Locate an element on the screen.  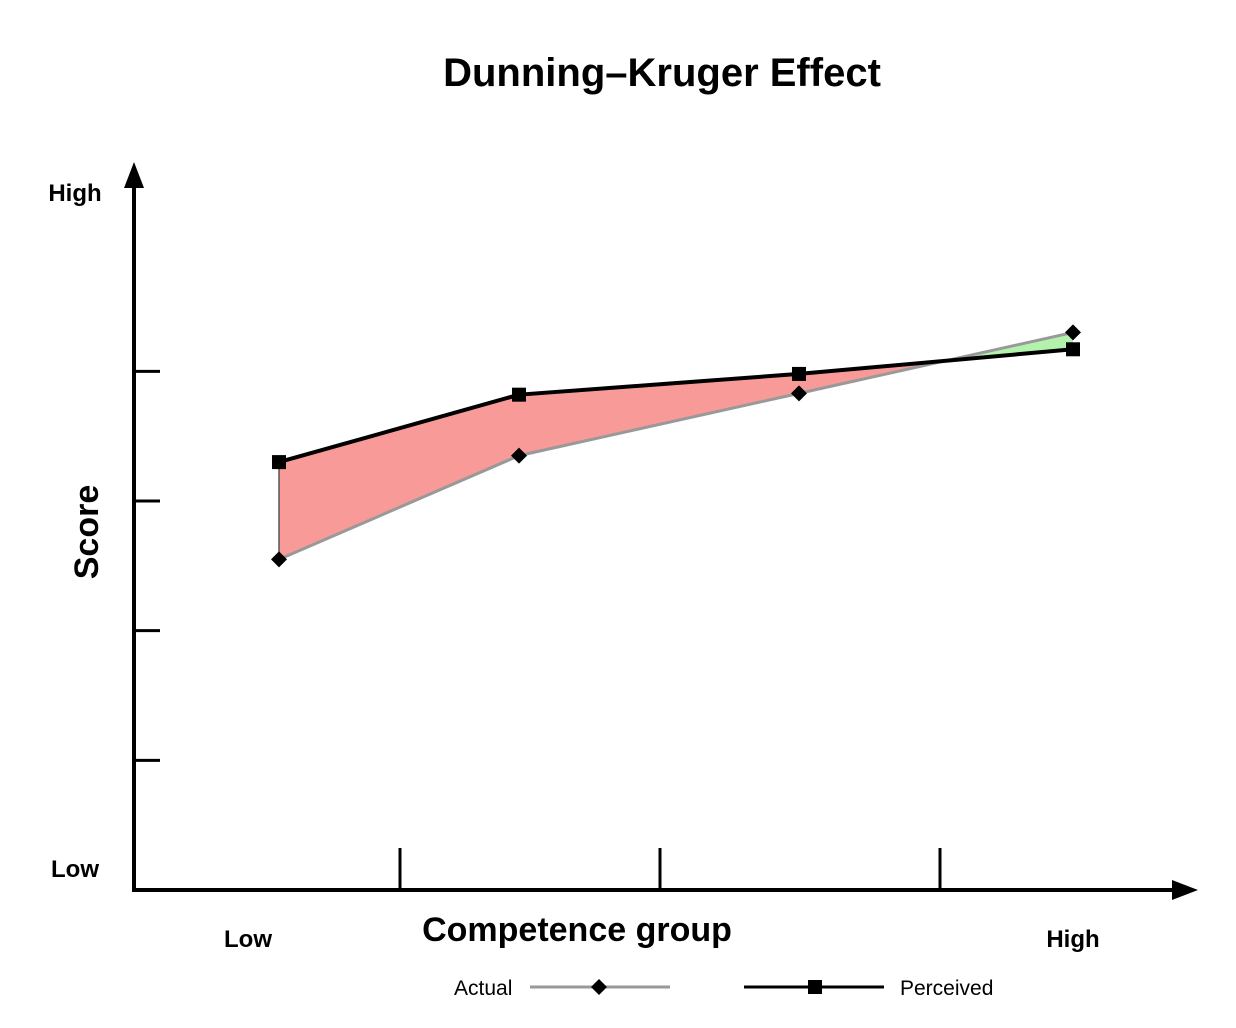
x-axis-title: Competence group is located at coordinates (577, 930).